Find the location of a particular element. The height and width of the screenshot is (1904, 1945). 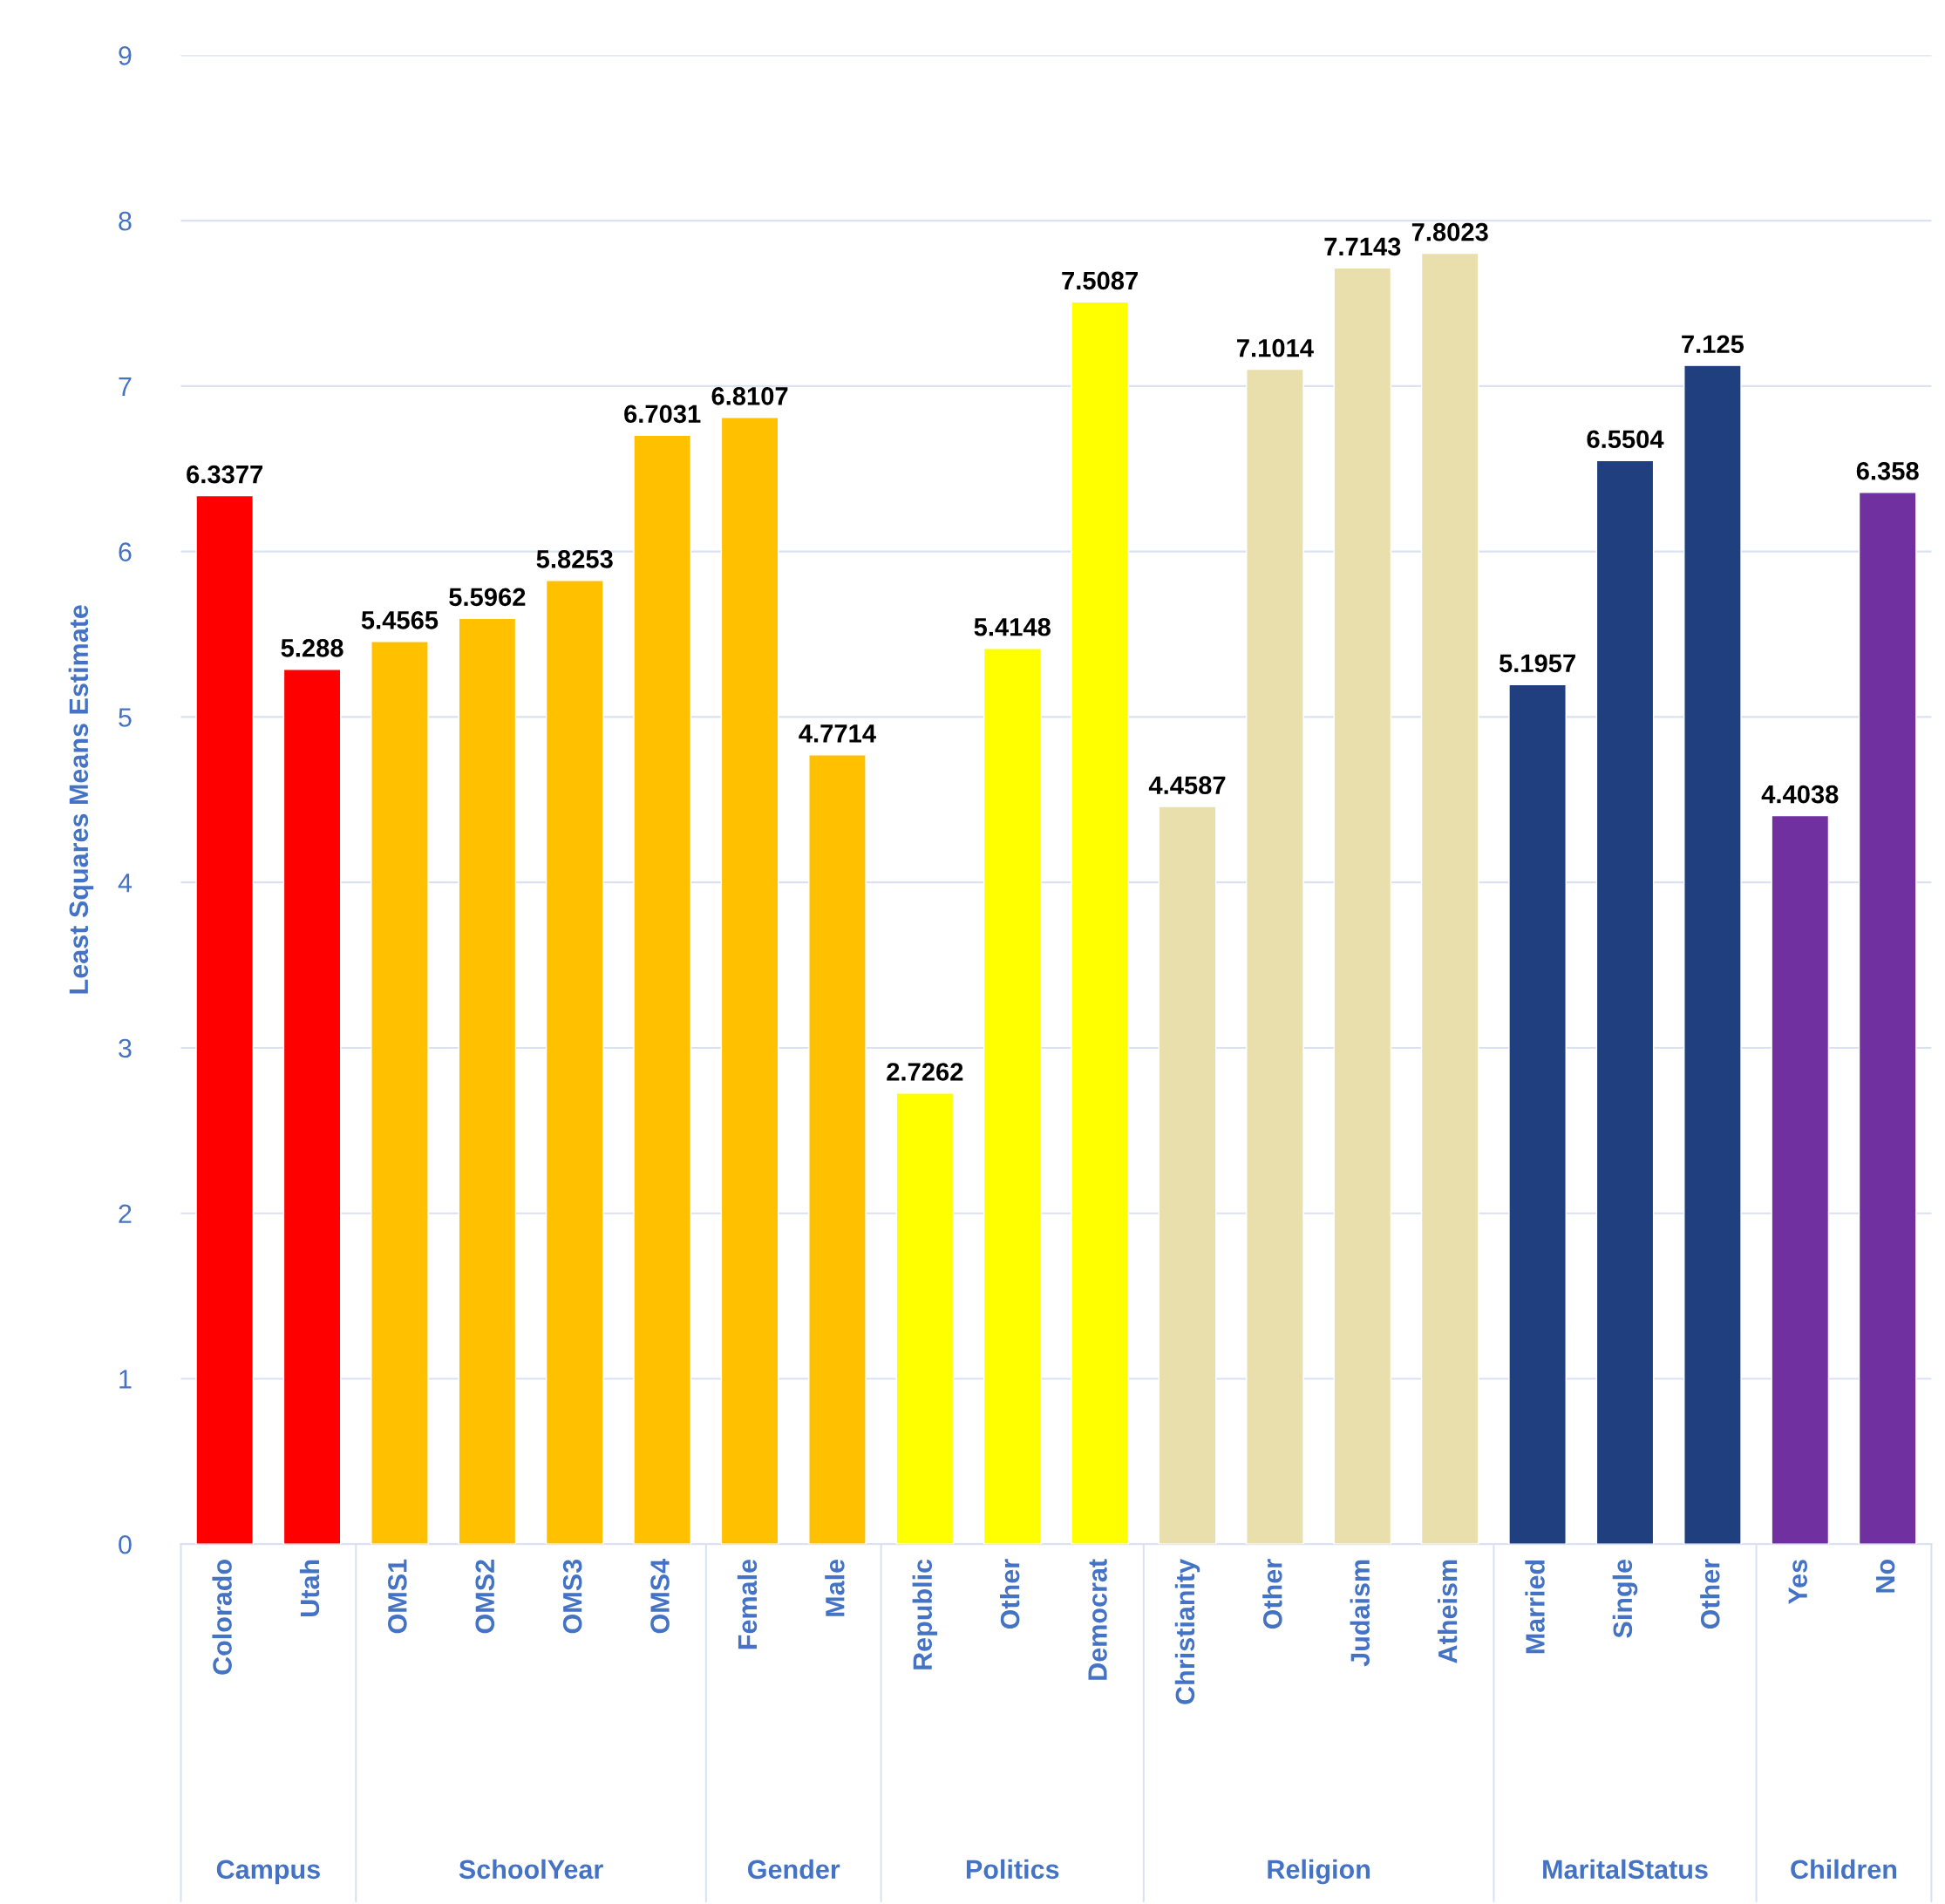

data-label: 5.8253 is located at coordinates (574, 559).